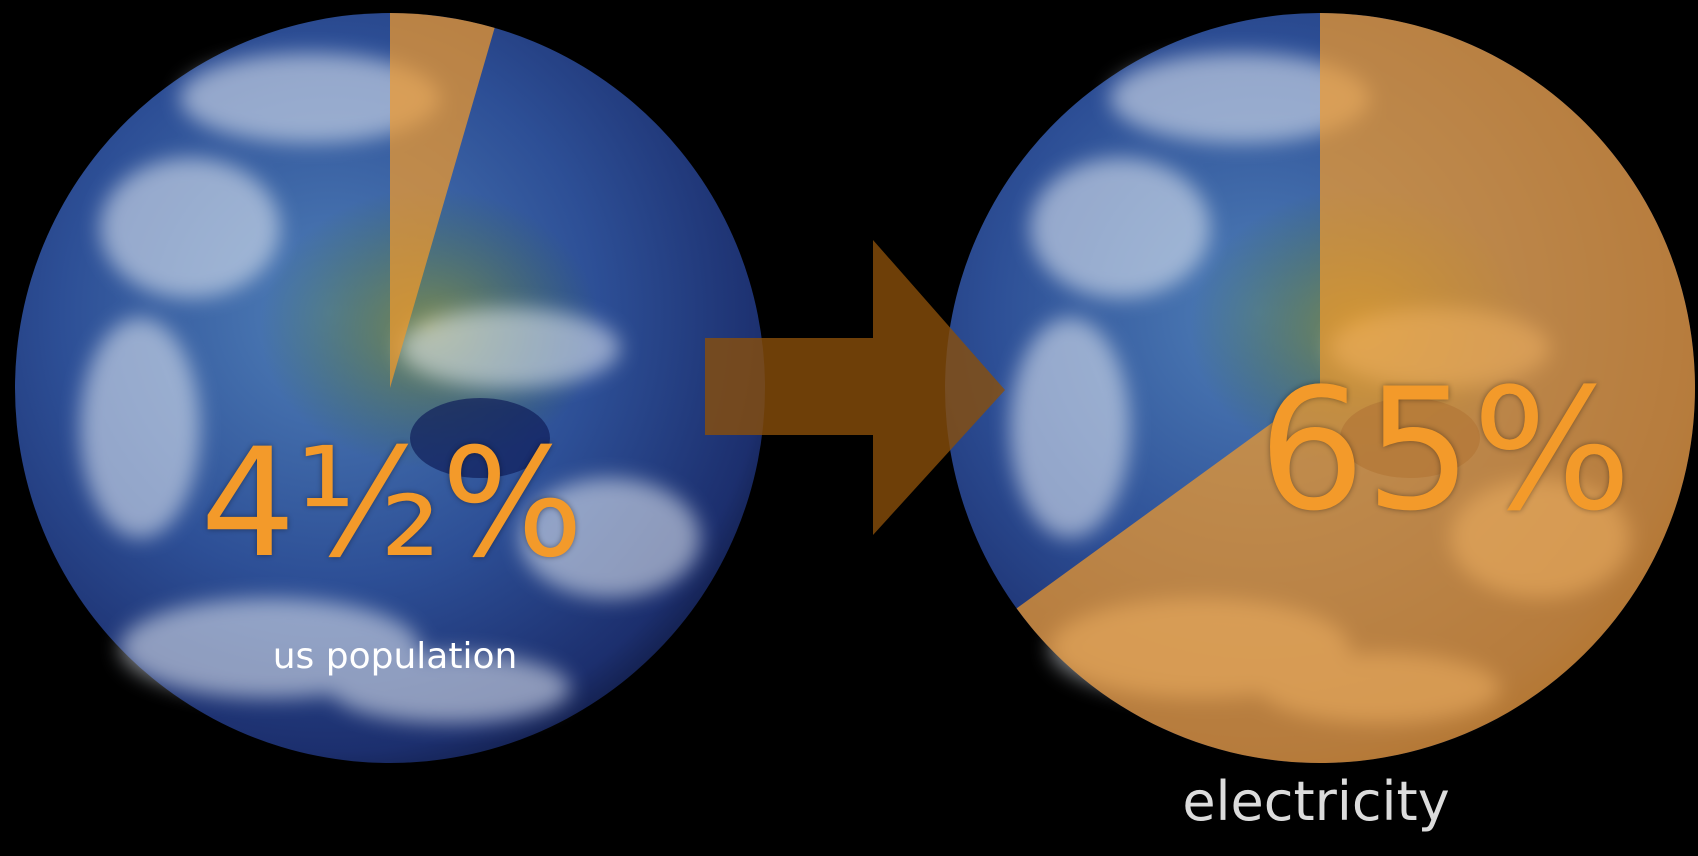  I want to click on value-label: 4½%, so click(391, 504).